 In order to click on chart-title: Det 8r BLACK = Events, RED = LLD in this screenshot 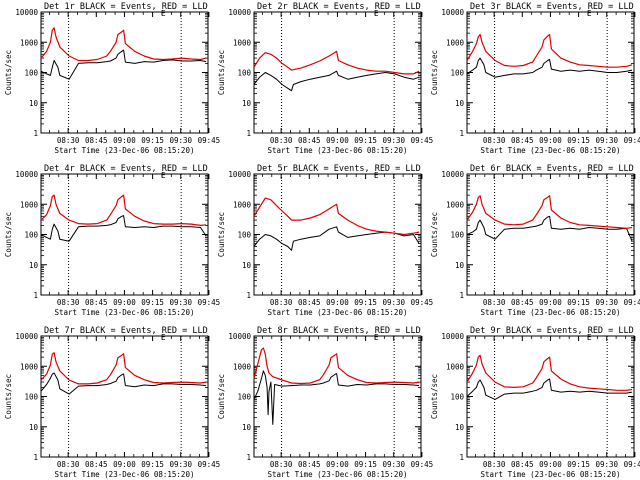, I will do `click(339, 331)`.